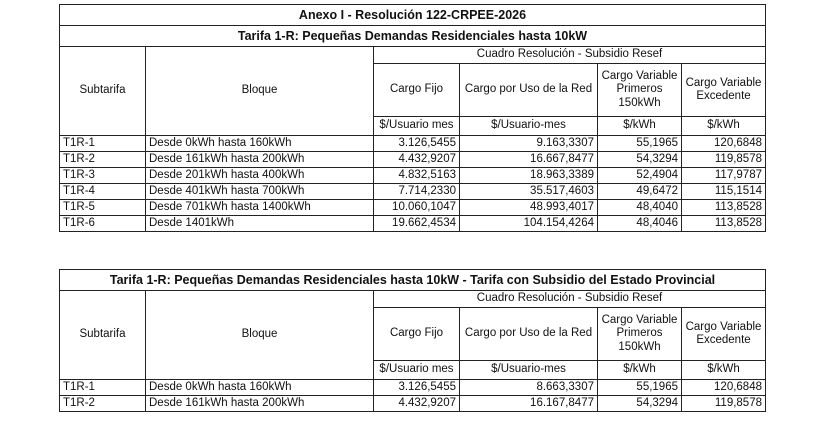 This screenshot has width=836, height=422. I want to click on annex-title: Anexo I - Resolución 122-CRPEE-2026, so click(412, 15).